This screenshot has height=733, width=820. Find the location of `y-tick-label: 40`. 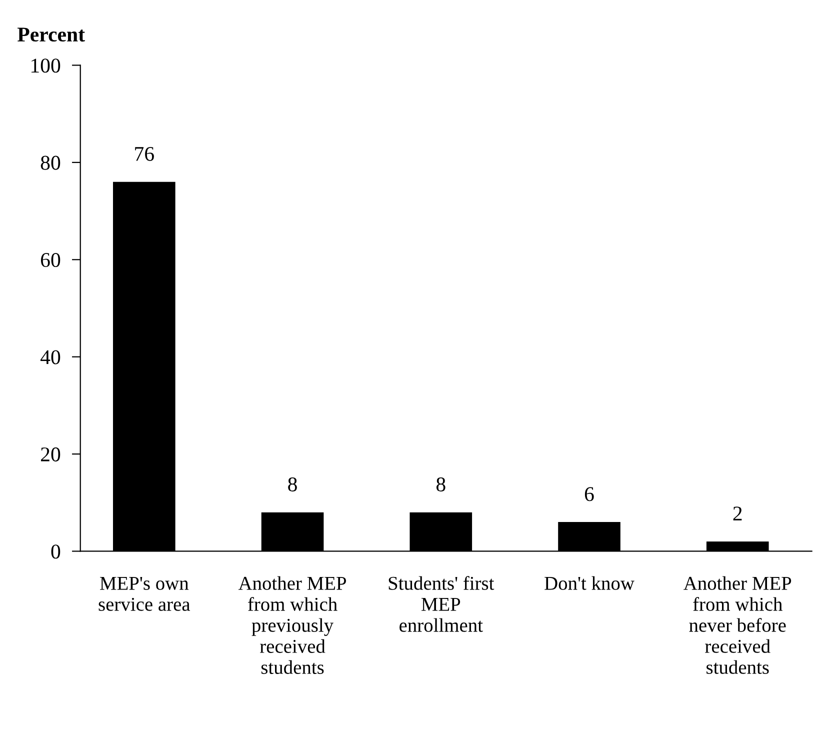

y-tick-label: 40 is located at coordinates (50, 357).